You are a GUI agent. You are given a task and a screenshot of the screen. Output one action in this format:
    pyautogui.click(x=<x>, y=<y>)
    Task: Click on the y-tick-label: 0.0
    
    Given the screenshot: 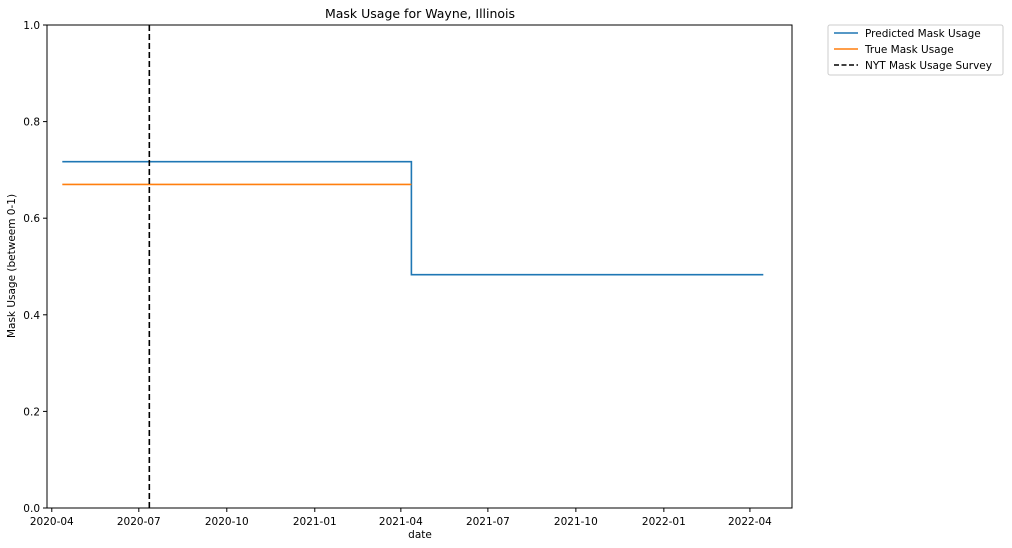 What is the action you would take?
    pyautogui.click(x=31, y=509)
    